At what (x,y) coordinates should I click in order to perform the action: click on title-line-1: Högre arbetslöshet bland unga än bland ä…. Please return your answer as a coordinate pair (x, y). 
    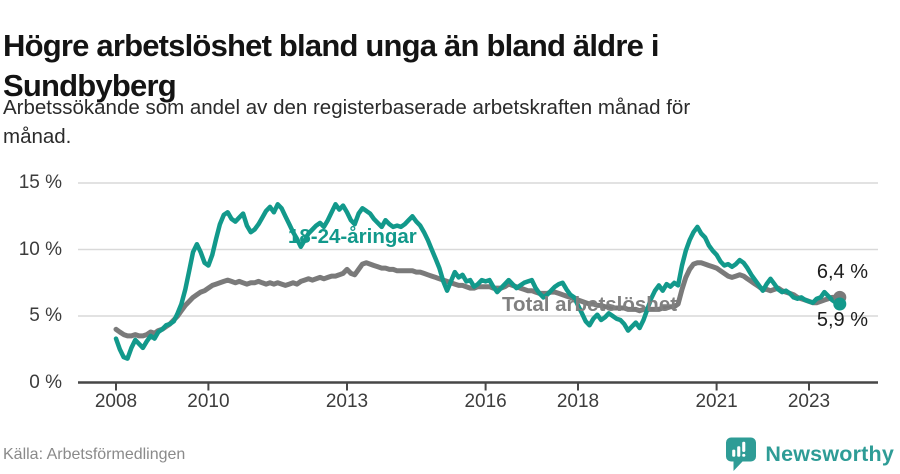
    Looking at the image, I should click on (331, 45).